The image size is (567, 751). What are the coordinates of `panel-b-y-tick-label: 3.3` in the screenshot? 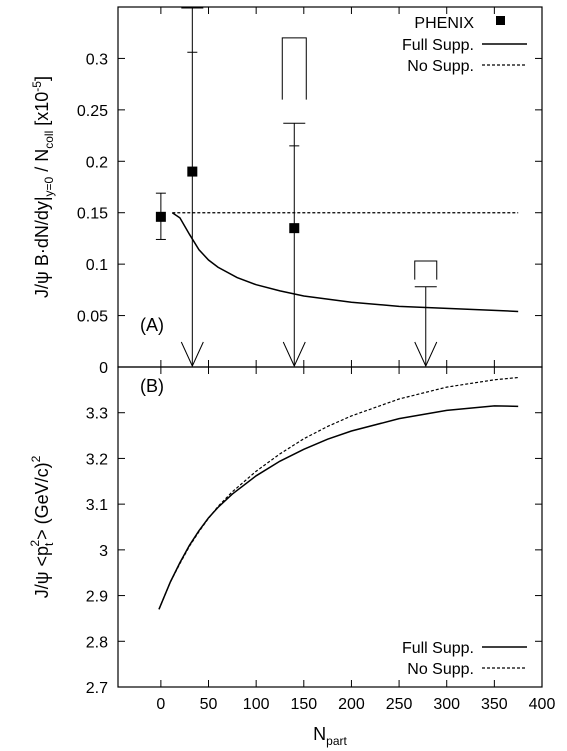 It's located at (97, 414).